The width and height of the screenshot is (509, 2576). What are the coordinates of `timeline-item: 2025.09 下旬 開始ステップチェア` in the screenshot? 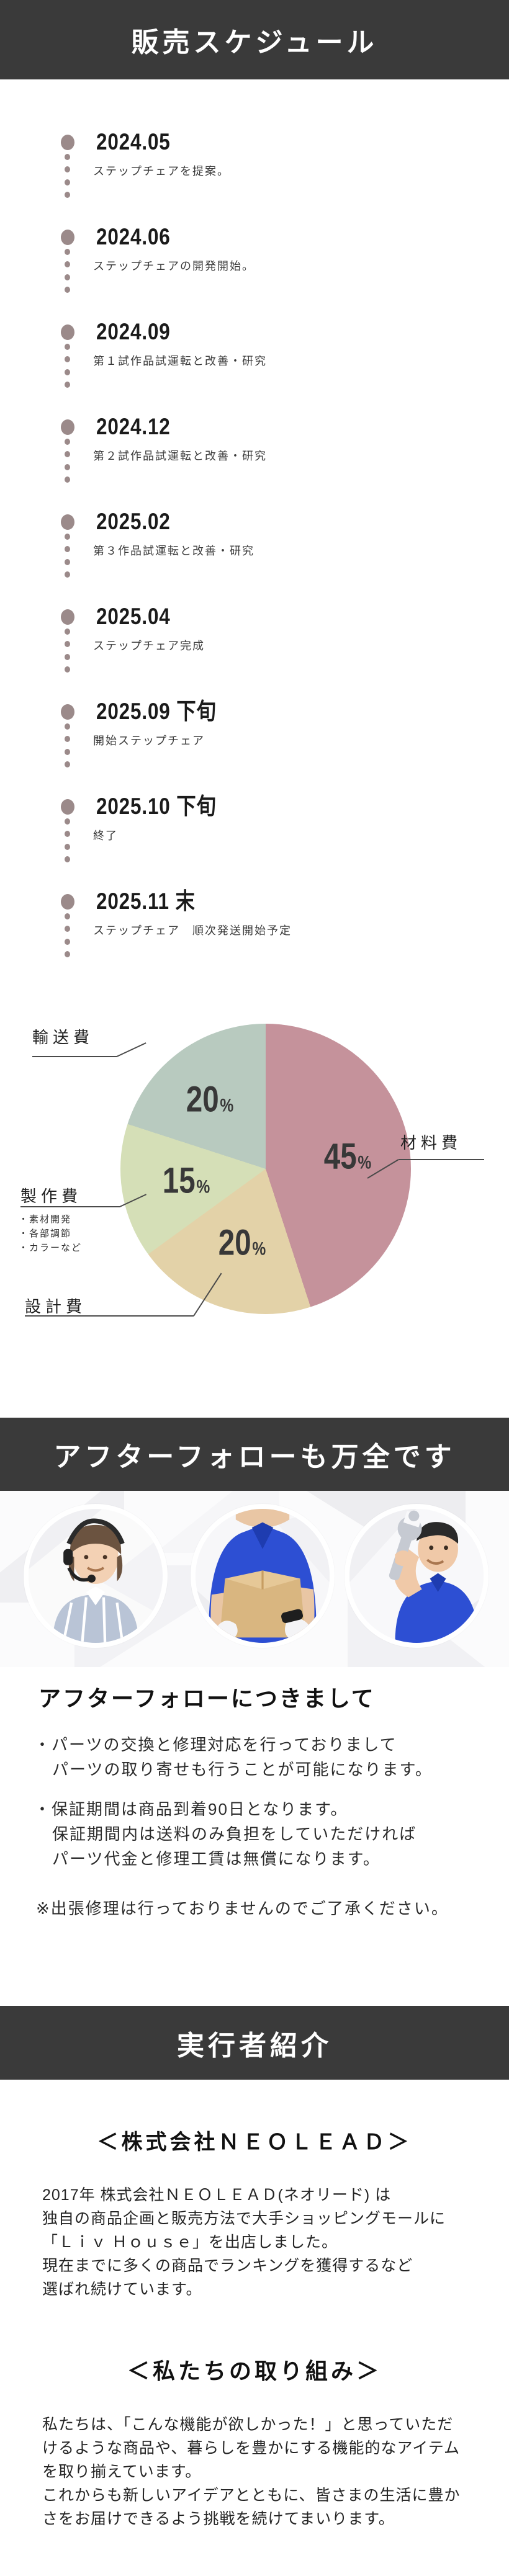 It's located at (254, 747).